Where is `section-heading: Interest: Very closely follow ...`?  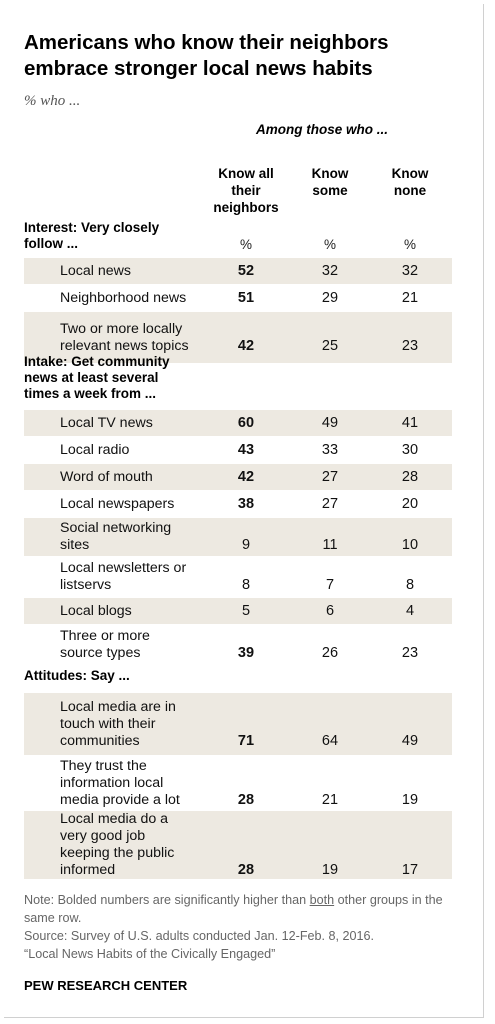 section-heading: Interest: Very closely follow ... is located at coordinates (92, 235).